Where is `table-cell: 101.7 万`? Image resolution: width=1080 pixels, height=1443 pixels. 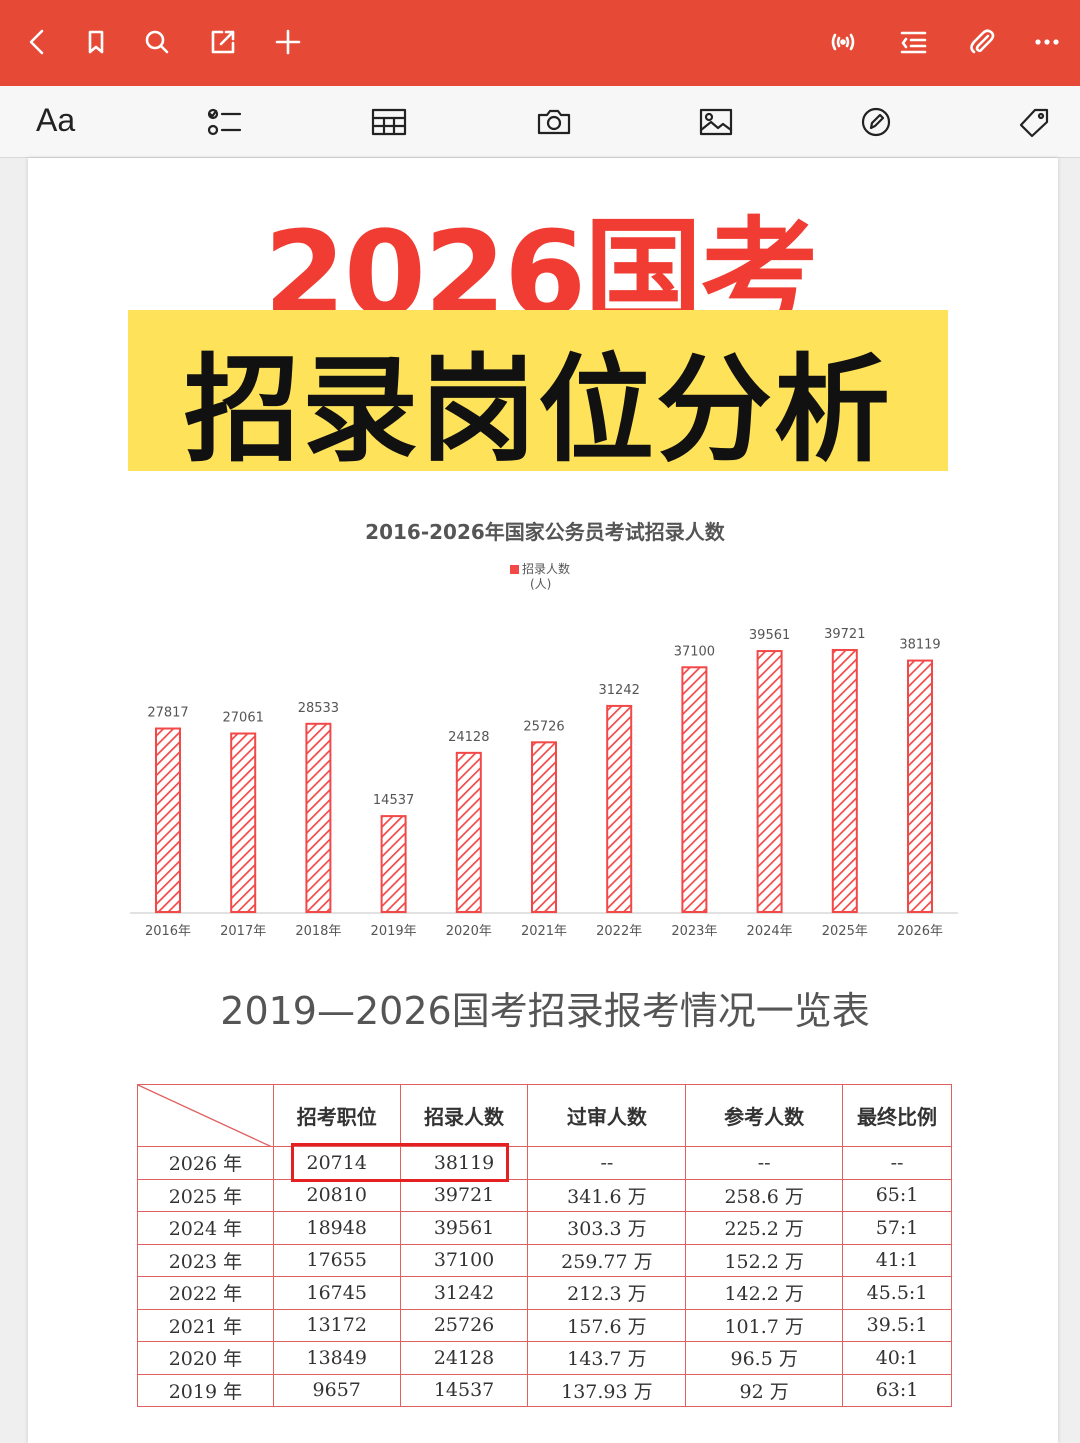
table-cell: 101.7 万 is located at coordinates (764, 1325).